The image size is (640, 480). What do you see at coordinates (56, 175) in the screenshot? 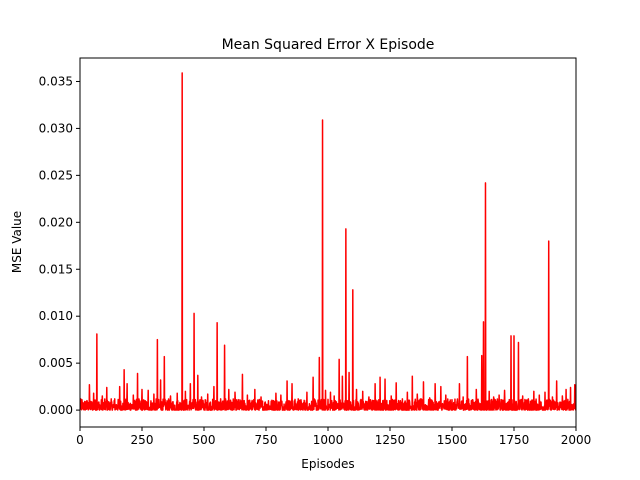
I see `y-tick-label: 0.025` at bounding box center [56, 175].